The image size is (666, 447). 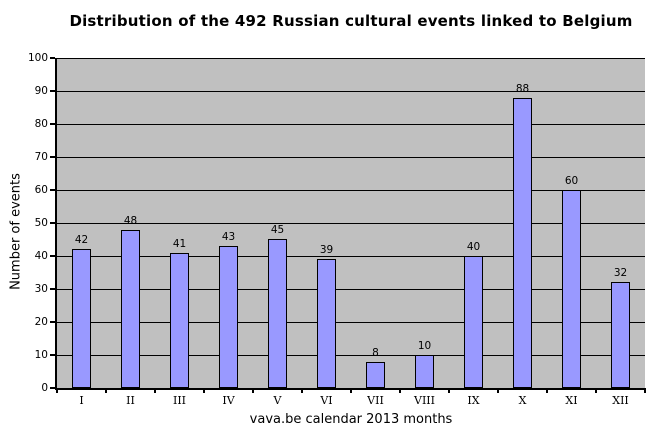 What do you see at coordinates (375, 353) in the screenshot?
I see `bar-value-label: 8` at bounding box center [375, 353].